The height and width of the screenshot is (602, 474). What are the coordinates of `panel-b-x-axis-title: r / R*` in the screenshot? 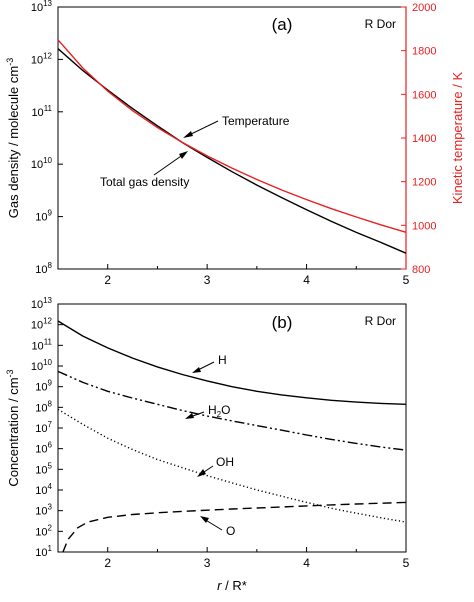 It's located at (232, 585).